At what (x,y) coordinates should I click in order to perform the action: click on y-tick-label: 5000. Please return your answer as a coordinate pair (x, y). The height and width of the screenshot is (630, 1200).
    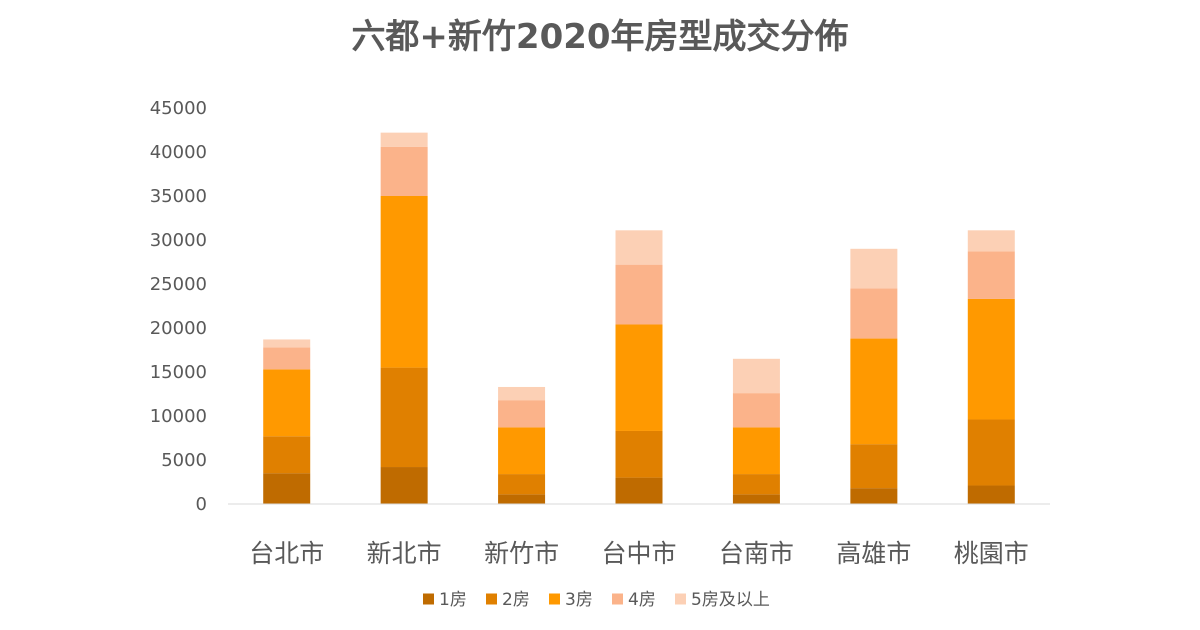
    Looking at the image, I should click on (184, 460).